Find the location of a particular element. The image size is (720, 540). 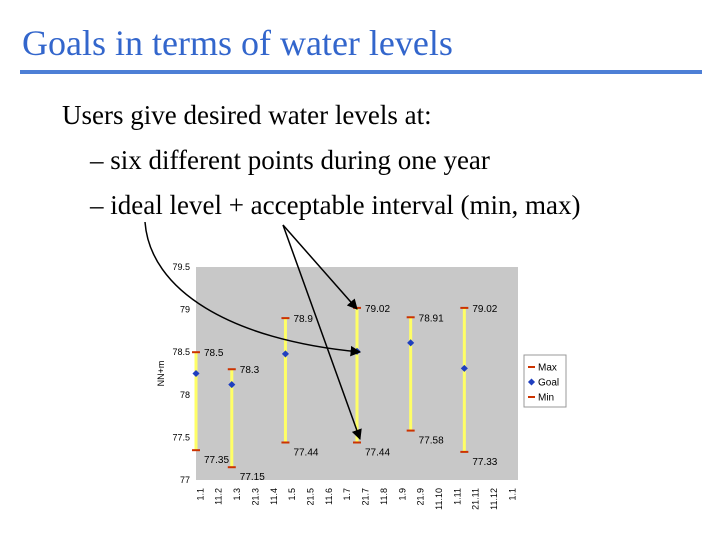

legend-label-max: Max is located at coordinates (547, 368).